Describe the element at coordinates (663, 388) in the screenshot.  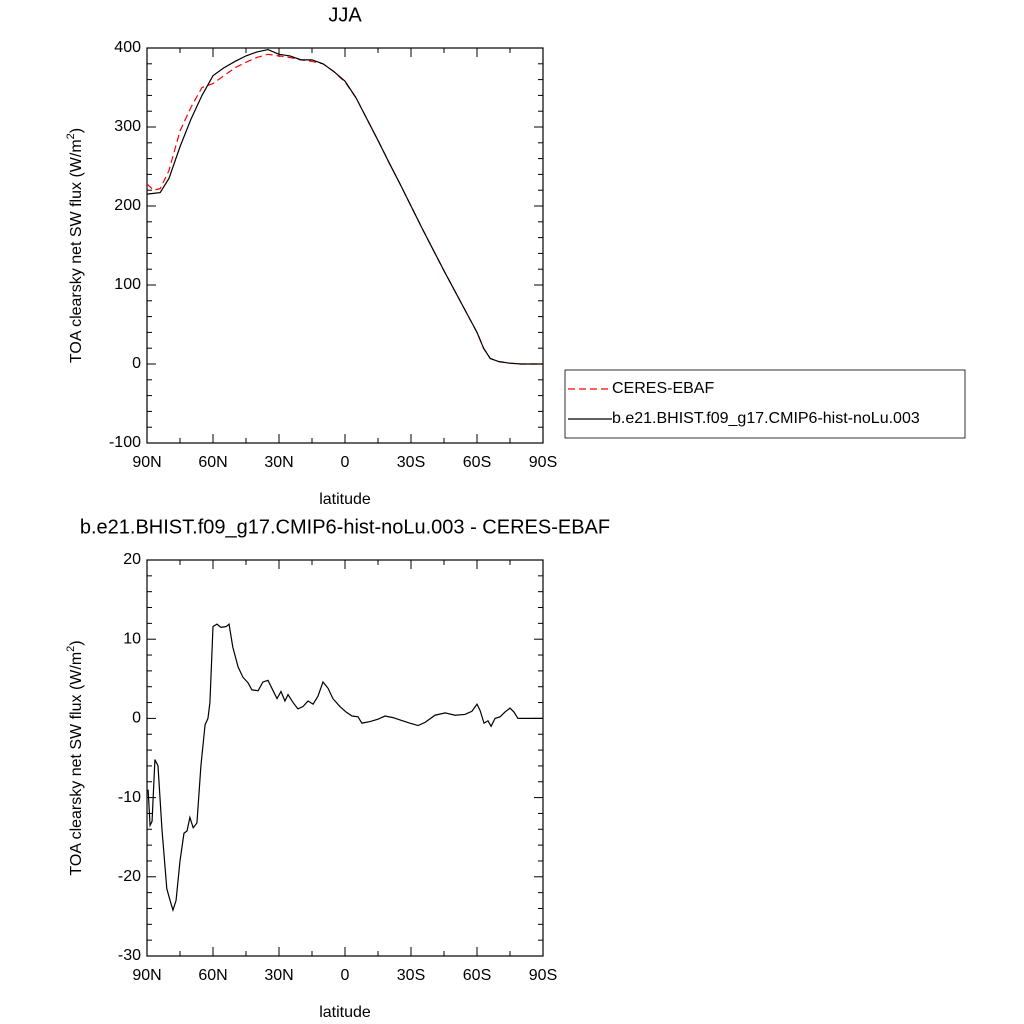
I see `legend-label: CERES-EBAF` at that location.